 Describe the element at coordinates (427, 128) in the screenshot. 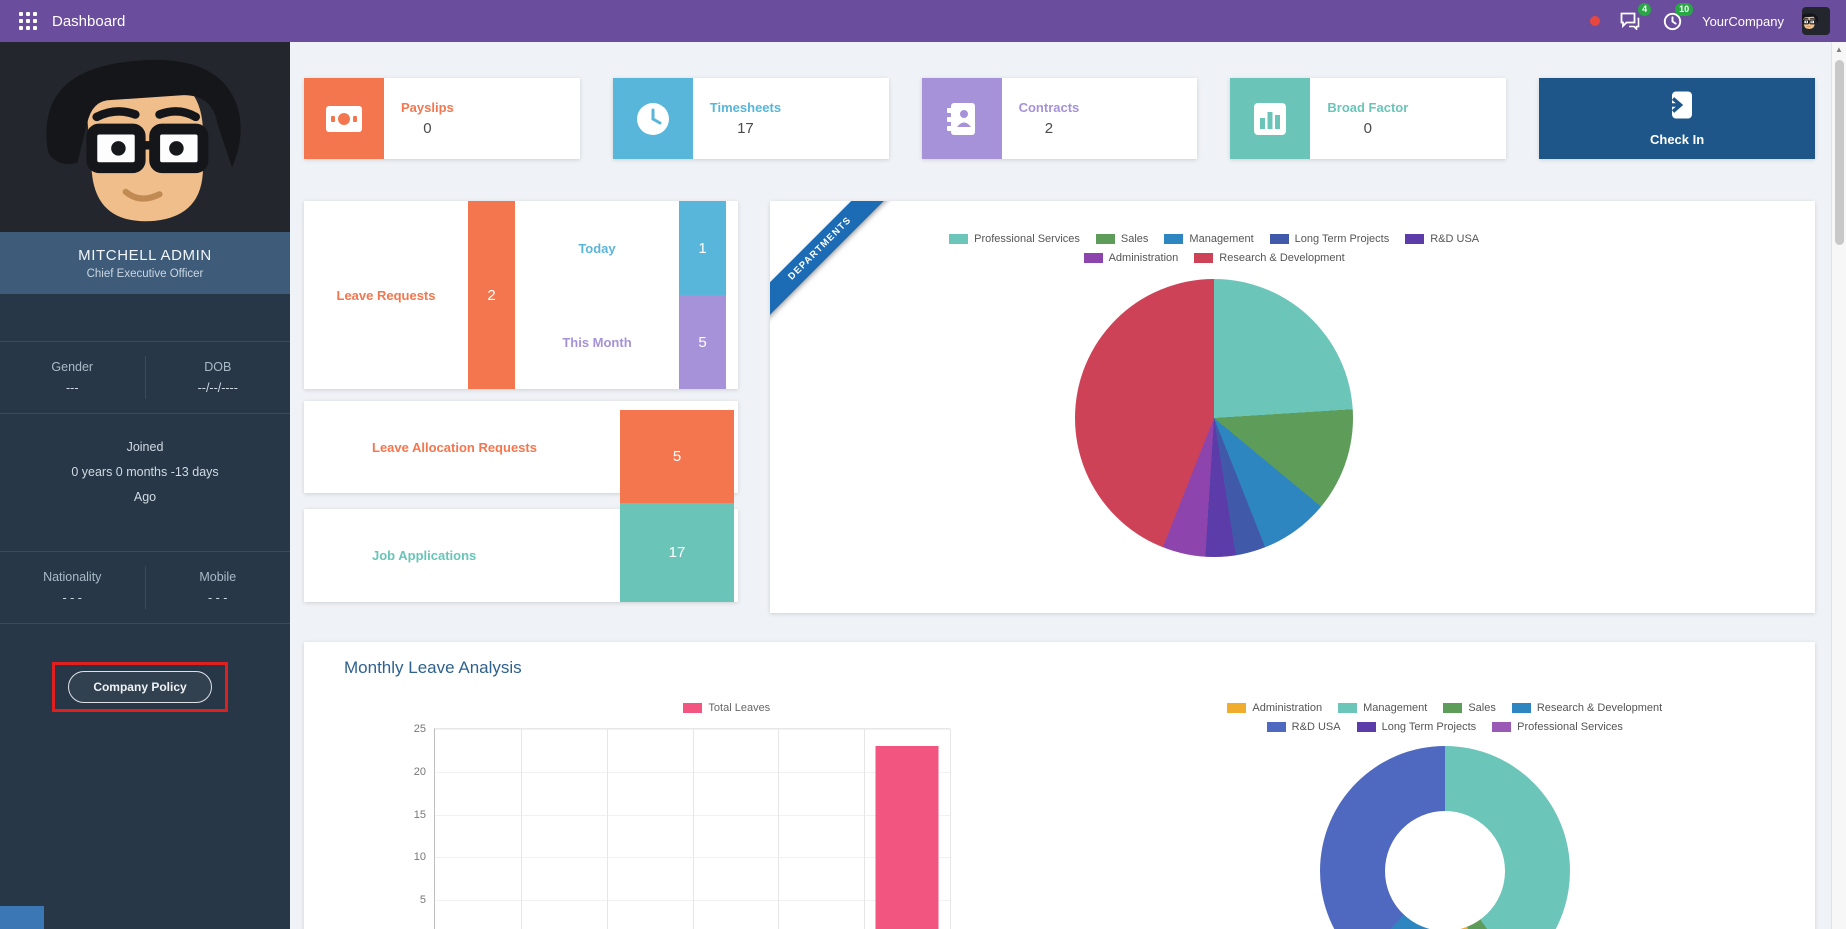

I see `payslips-value: 0` at that location.